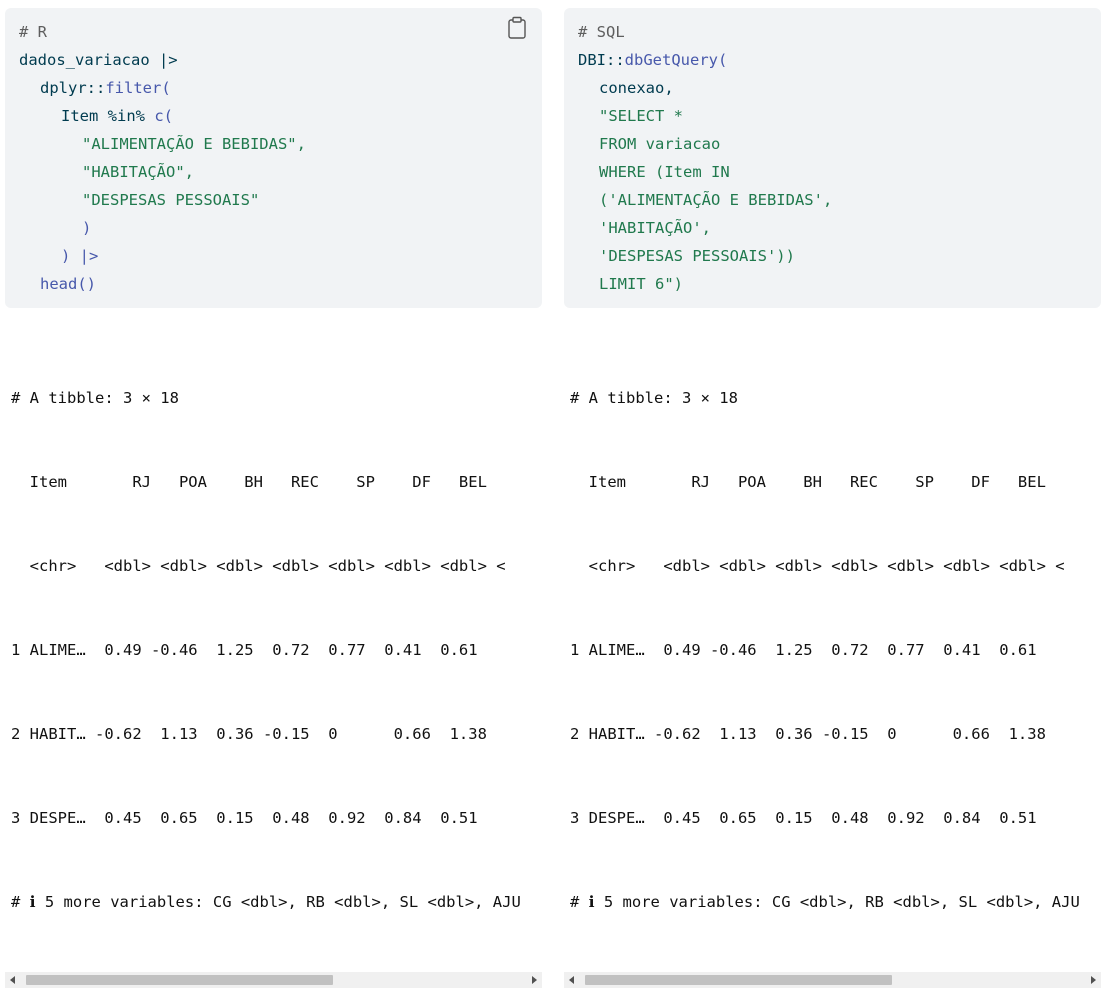 Image resolution: width=1111 pixels, height=992 pixels. Describe the element at coordinates (87, 228) in the screenshot. I see `code-paren: )` at that location.